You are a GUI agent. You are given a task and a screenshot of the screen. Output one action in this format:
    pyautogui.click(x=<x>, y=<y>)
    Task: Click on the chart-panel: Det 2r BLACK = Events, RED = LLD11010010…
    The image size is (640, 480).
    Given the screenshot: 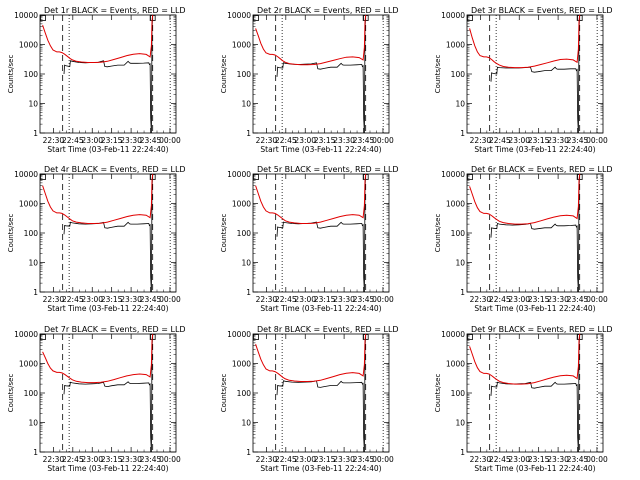 What is the action you would take?
    pyautogui.click(x=309, y=80)
    